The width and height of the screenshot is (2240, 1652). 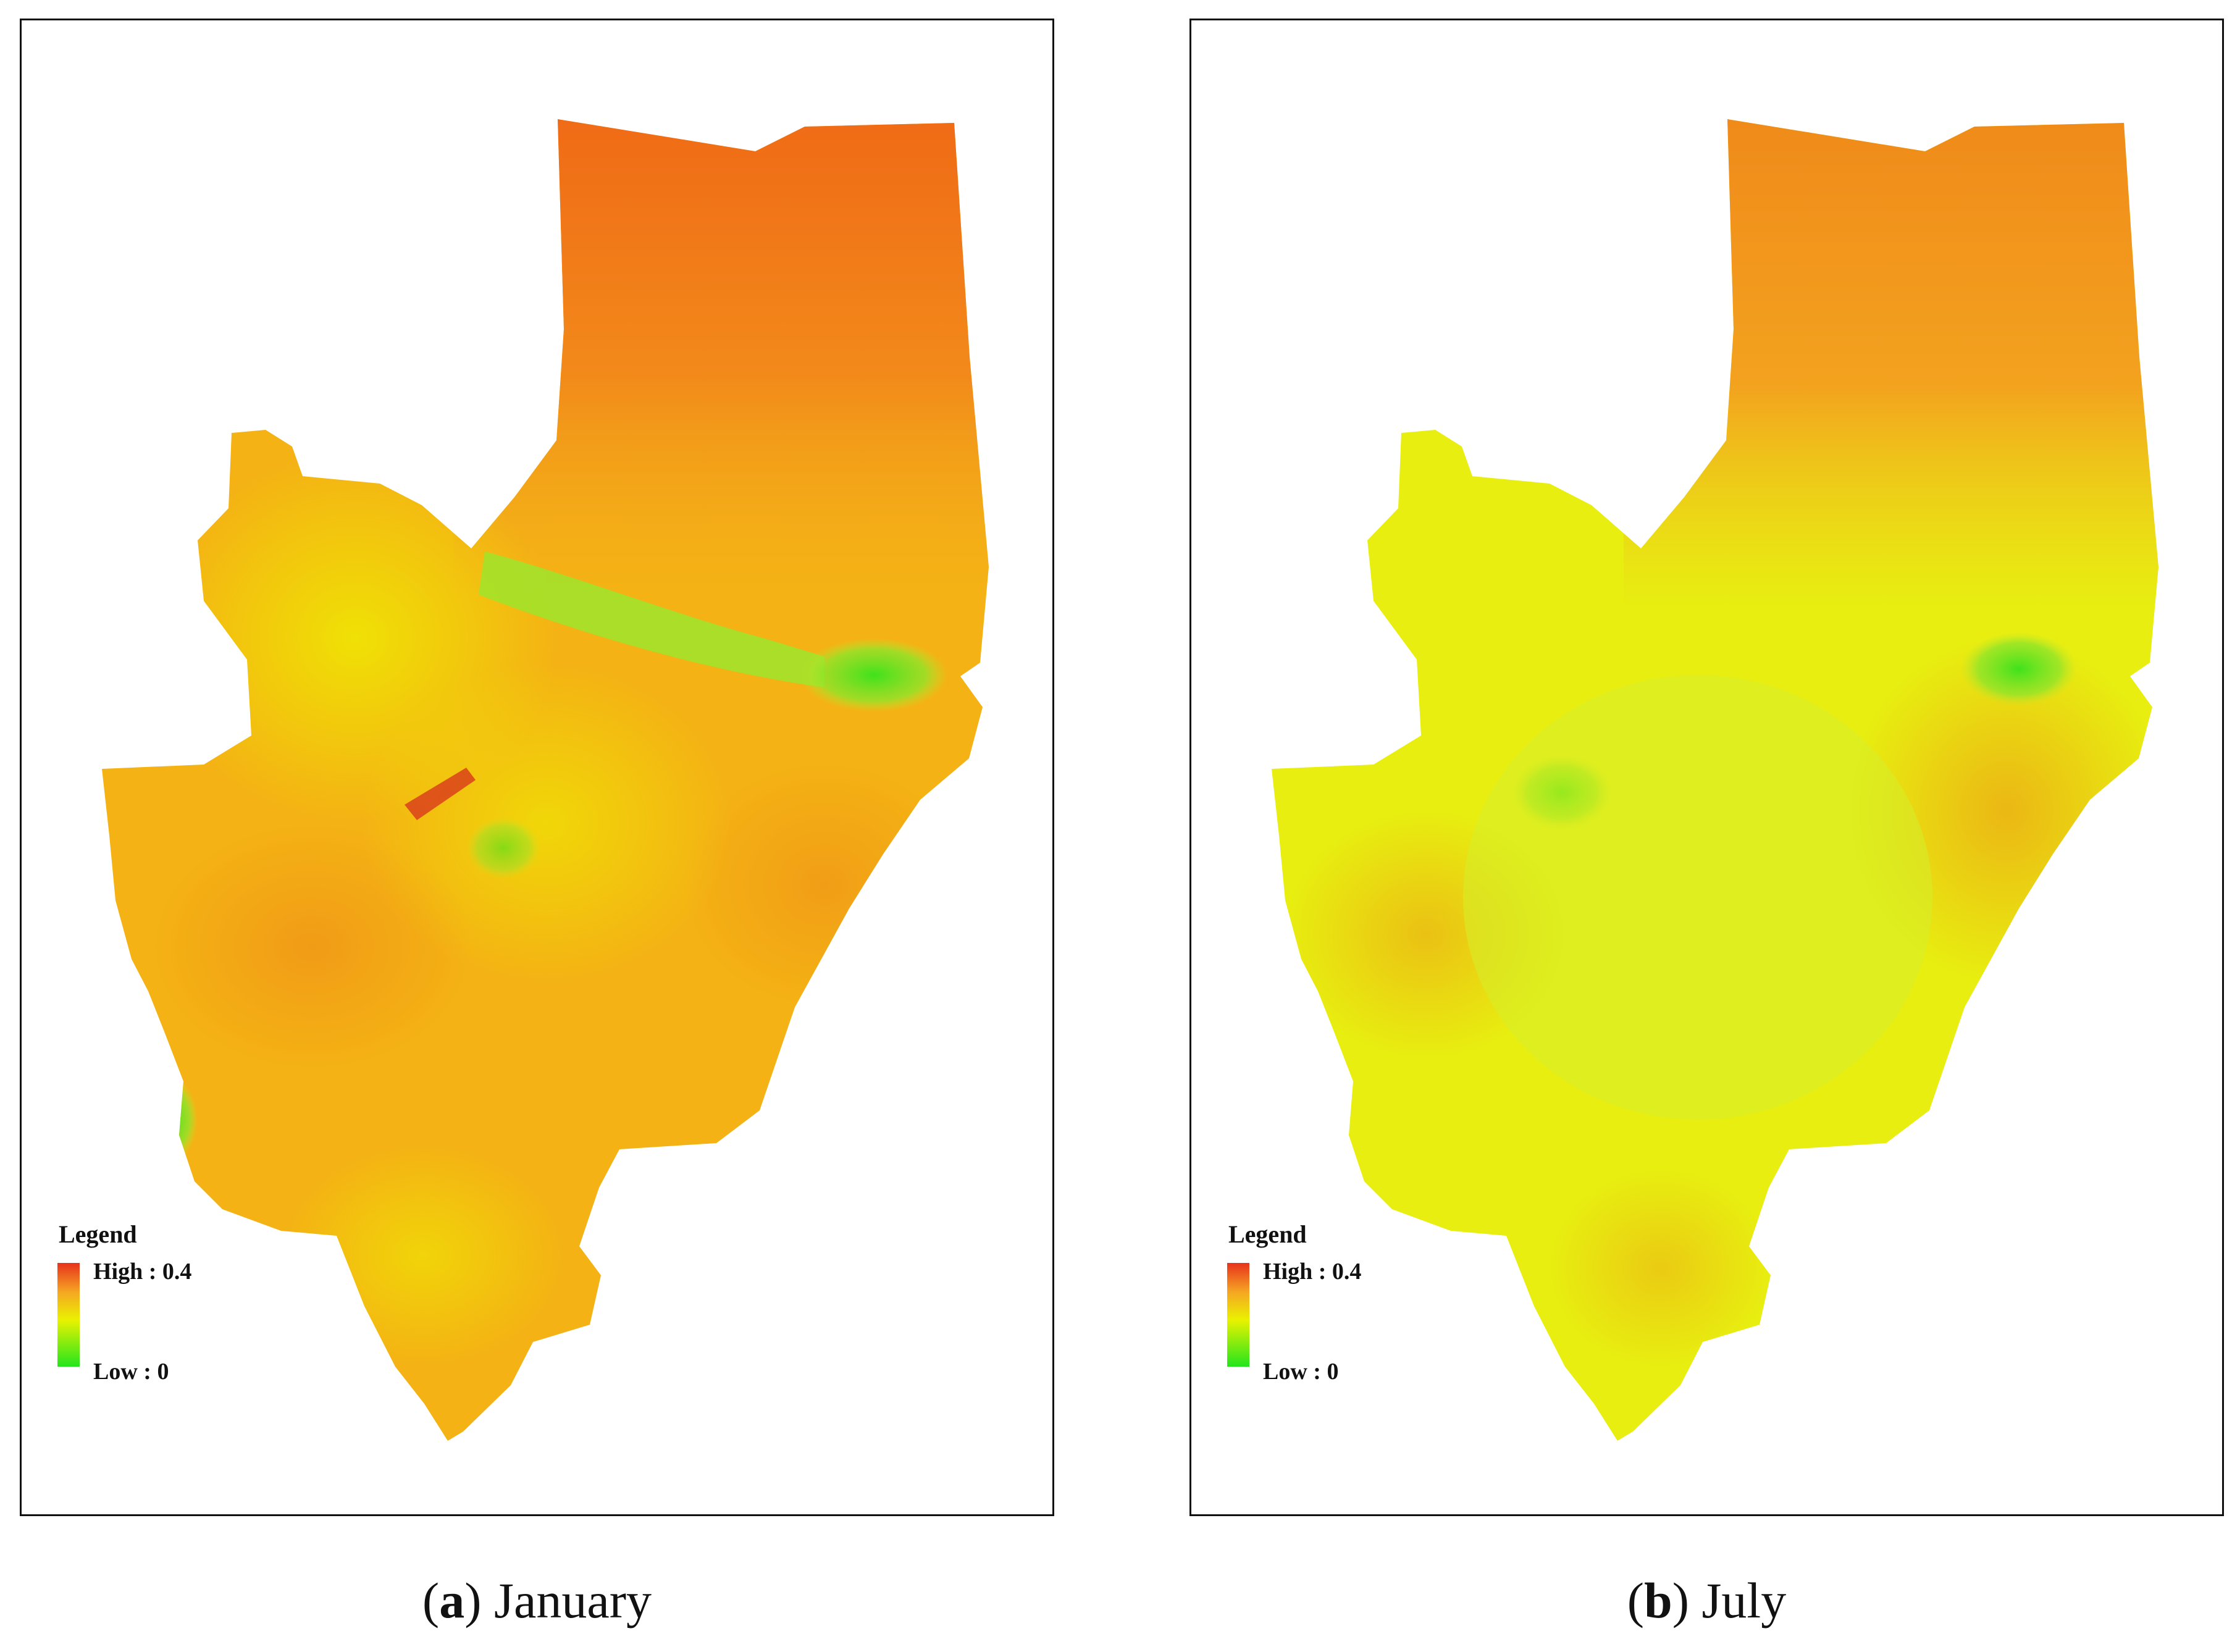 What do you see at coordinates (1661, 1268) in the screenshot?
I see `region-south-orange` at bounding box center [1661, 1268].